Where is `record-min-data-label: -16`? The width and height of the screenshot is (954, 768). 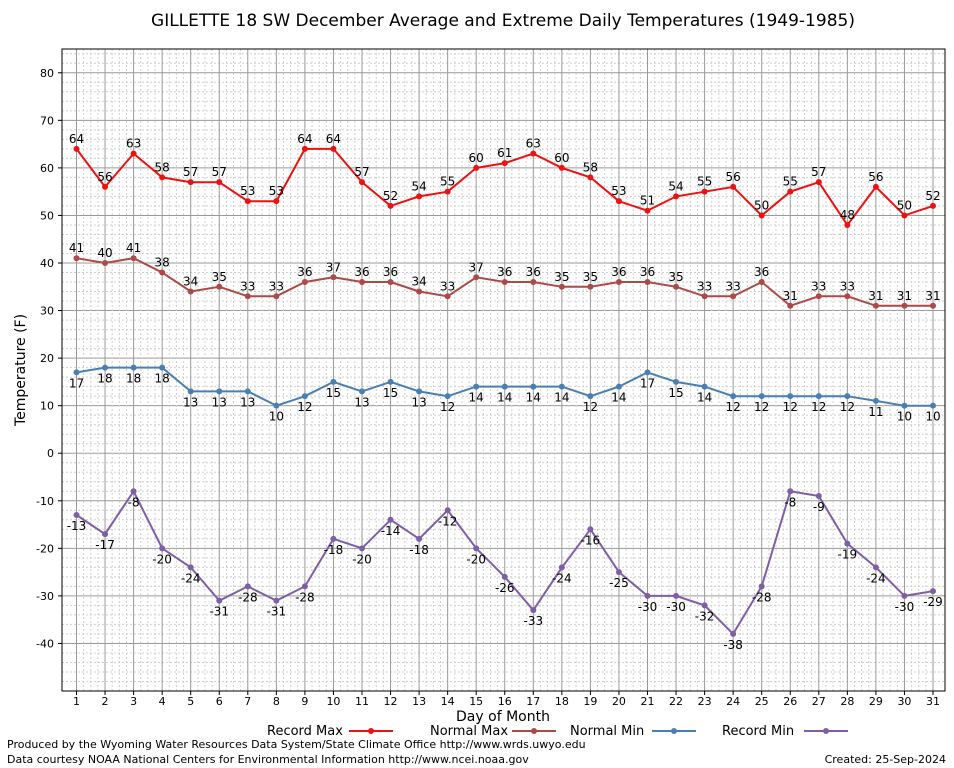
record-min-data-label: -16 is located at coordinates (591, 540).